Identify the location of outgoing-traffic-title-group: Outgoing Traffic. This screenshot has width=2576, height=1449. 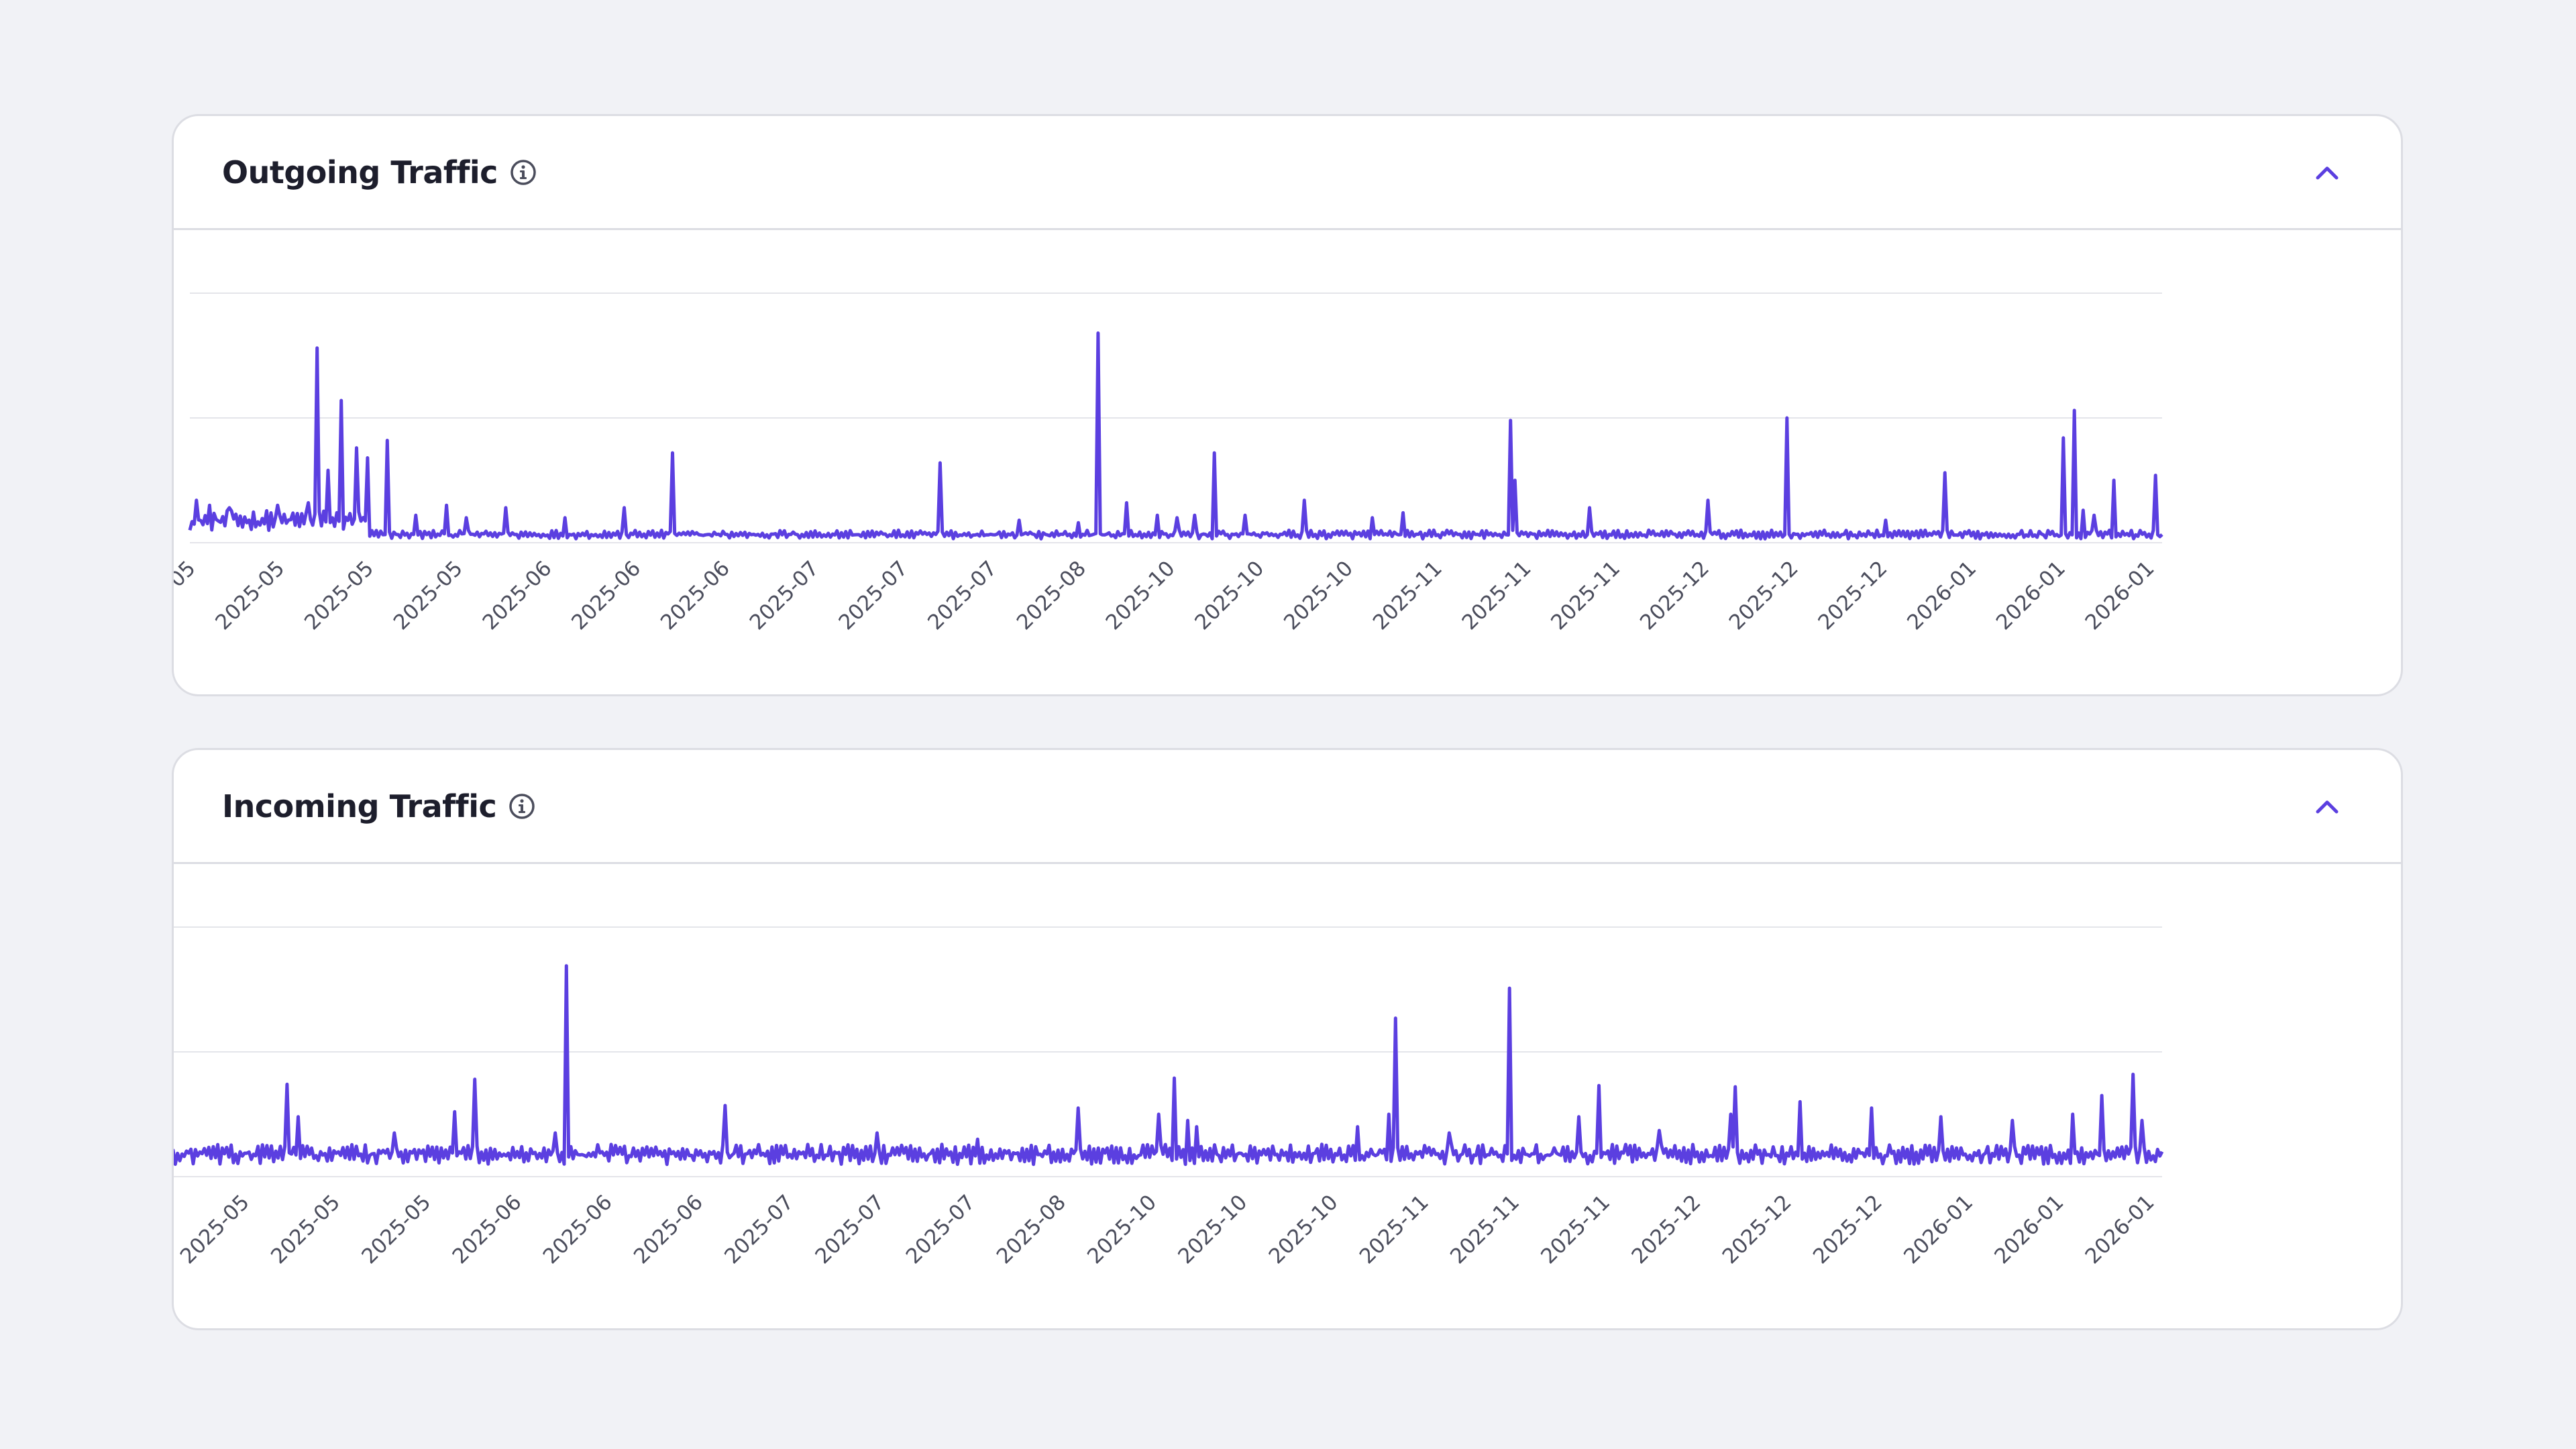
(380, 172).